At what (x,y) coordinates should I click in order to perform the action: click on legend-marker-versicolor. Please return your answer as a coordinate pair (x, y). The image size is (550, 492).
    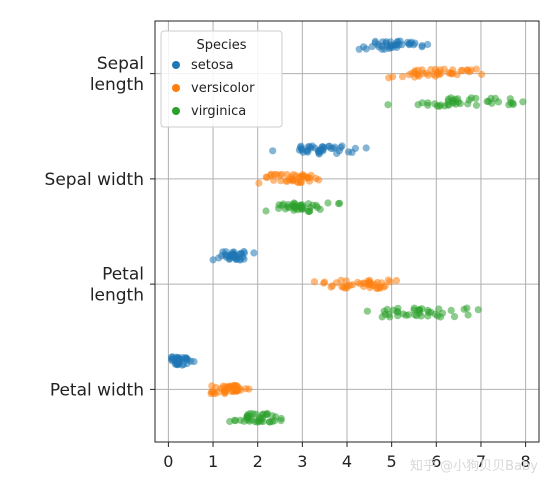
    Looking at the image, I should click on (176, 88).